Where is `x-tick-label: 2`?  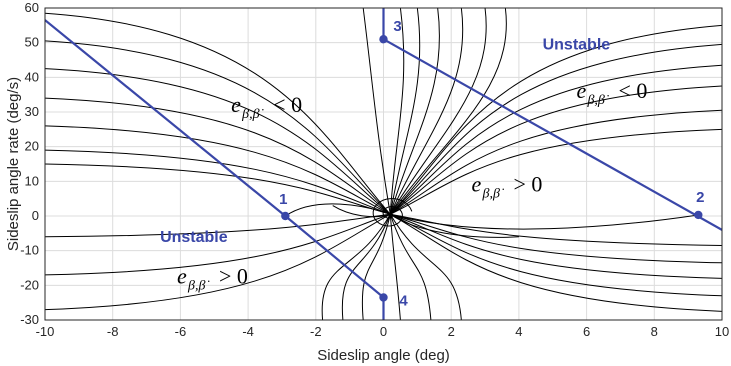 x-tick-label: 2 is located at coordinates (451, 331).